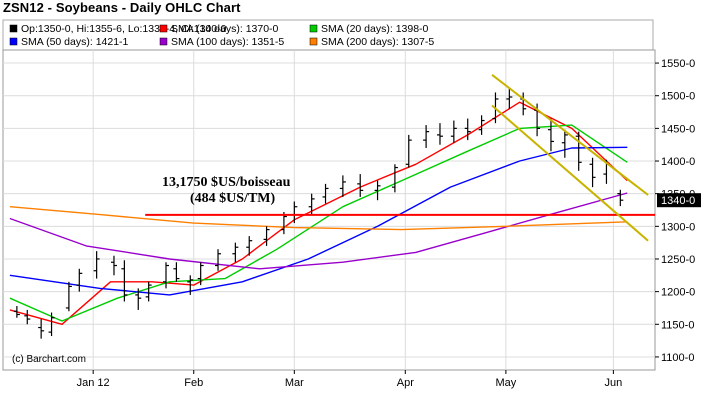 Image resolution: width=703 pixels, height=401 pixels. I want to click on legend-item: SMA (20 days): 1398-0, so click(375, 29).